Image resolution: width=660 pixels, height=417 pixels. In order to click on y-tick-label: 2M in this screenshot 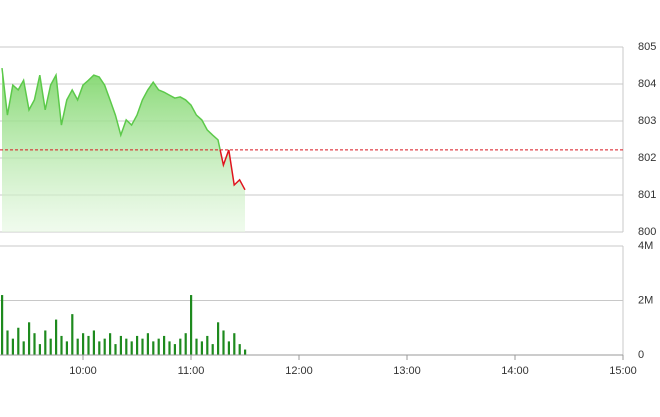, I will do `click(645, 300)`.